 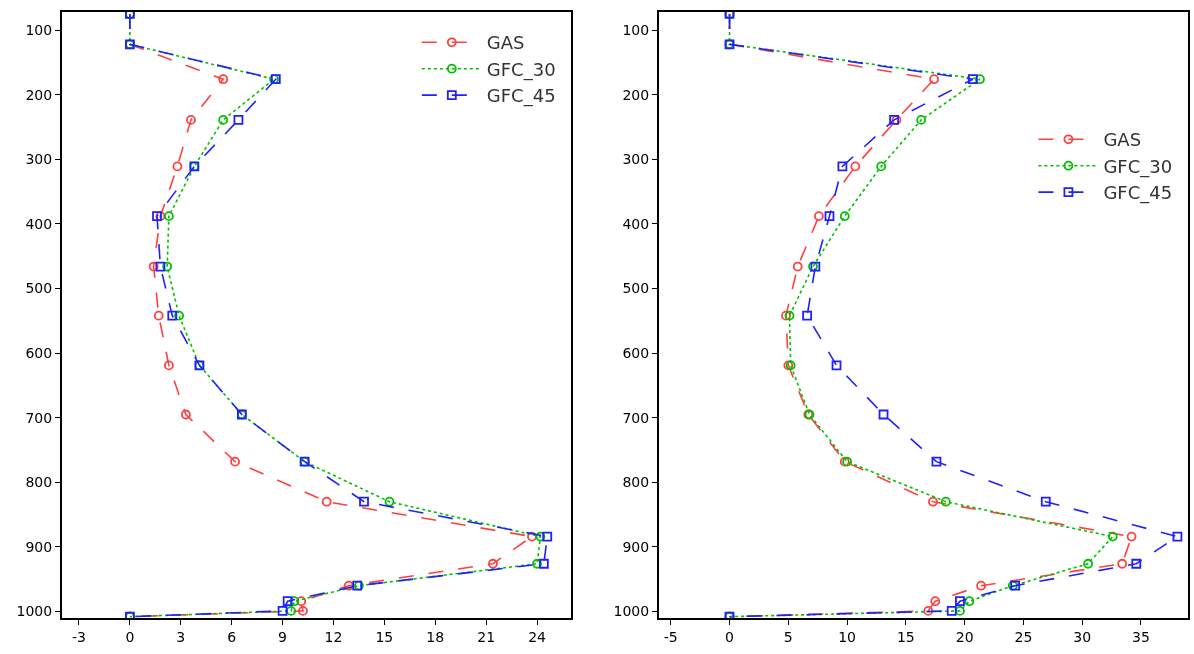 What do you see at coordinates (283, 636) in the screenshot?
I see `x-tick-label: 9` at bounding box center [283, 636].